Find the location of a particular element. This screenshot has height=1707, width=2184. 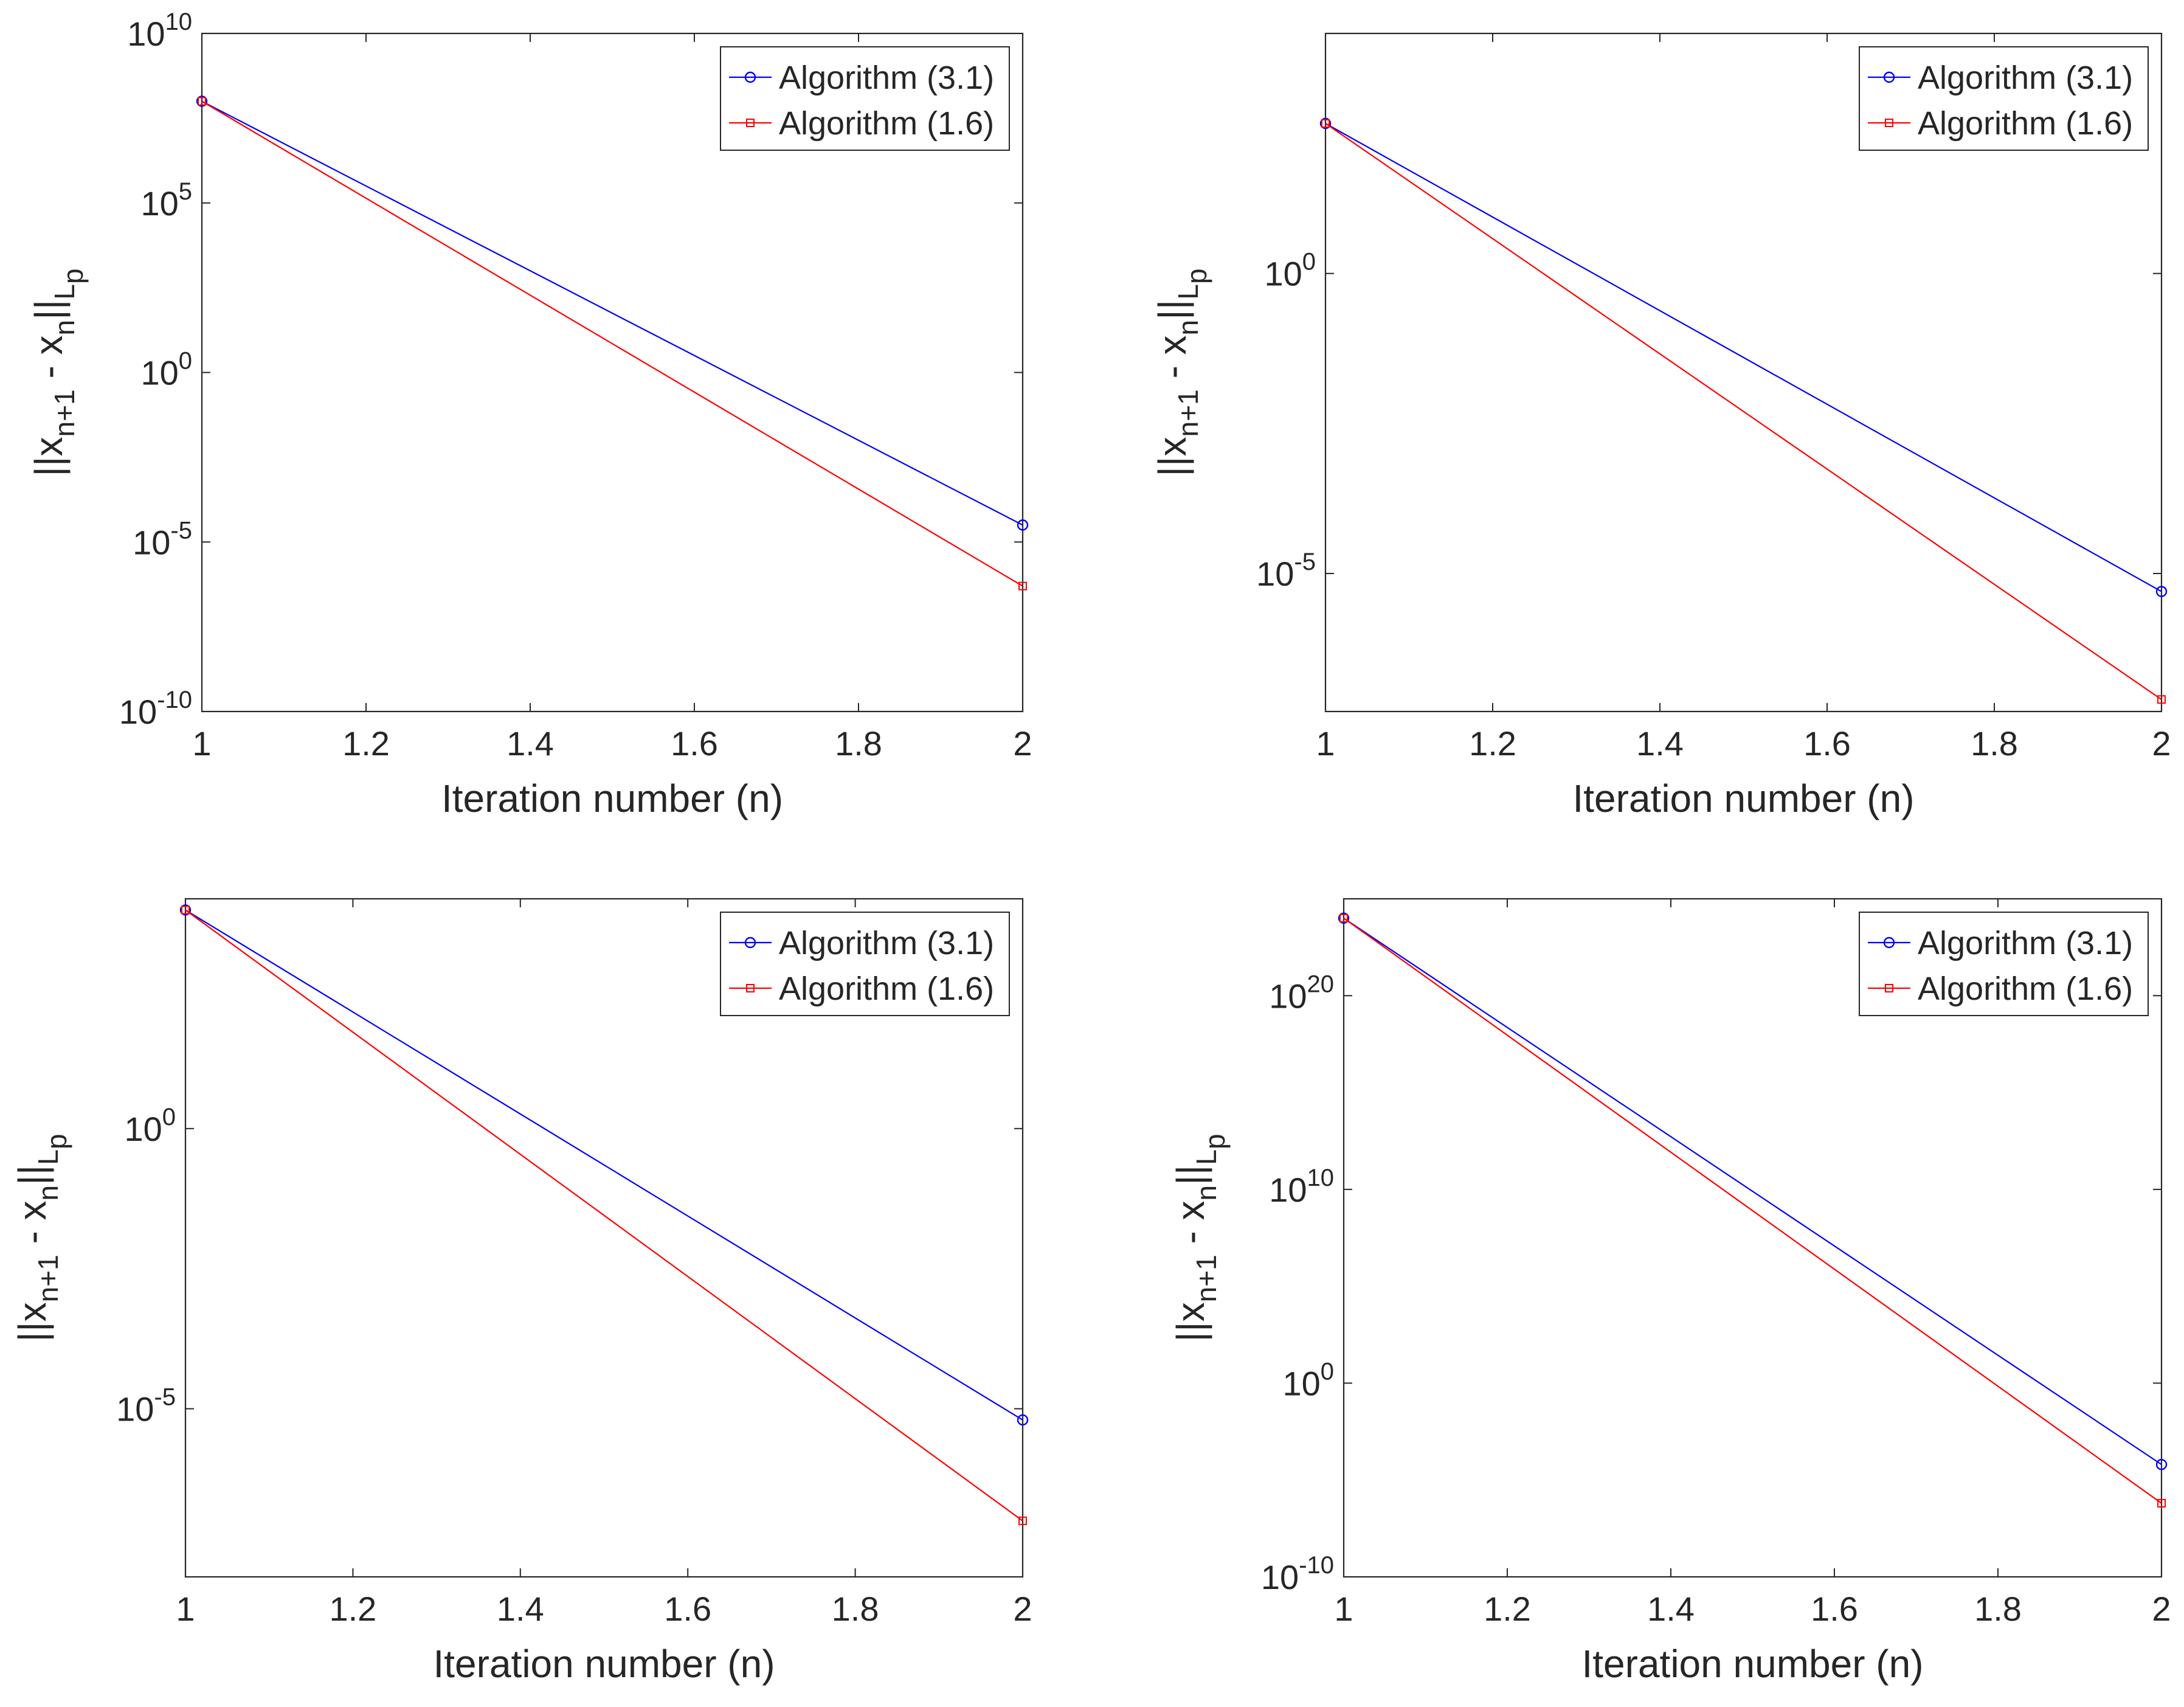

y-tick-exponent: 10 is located at coordinates (1321, 1178).